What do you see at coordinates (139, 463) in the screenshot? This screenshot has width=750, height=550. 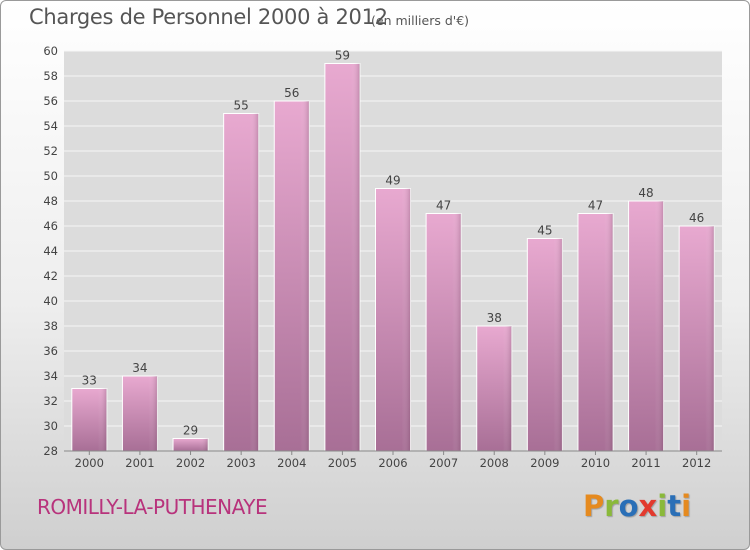 I see `x-tick-label: 2001` at bounding box center [139, 463].